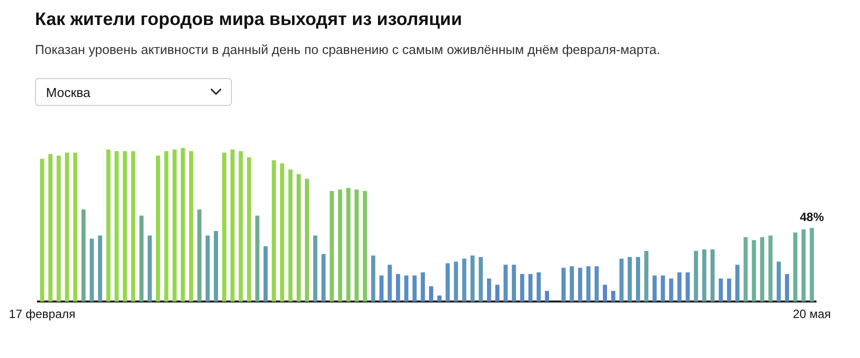 The image size is (860, 358). What do you see at coordinates (347, 49) in the screenshot?
I see `chart-subtitle: Показан уровень активности в данный день по сравнению с самым оживлённым днём февраля-марта.` at bounding box center [347, 49].